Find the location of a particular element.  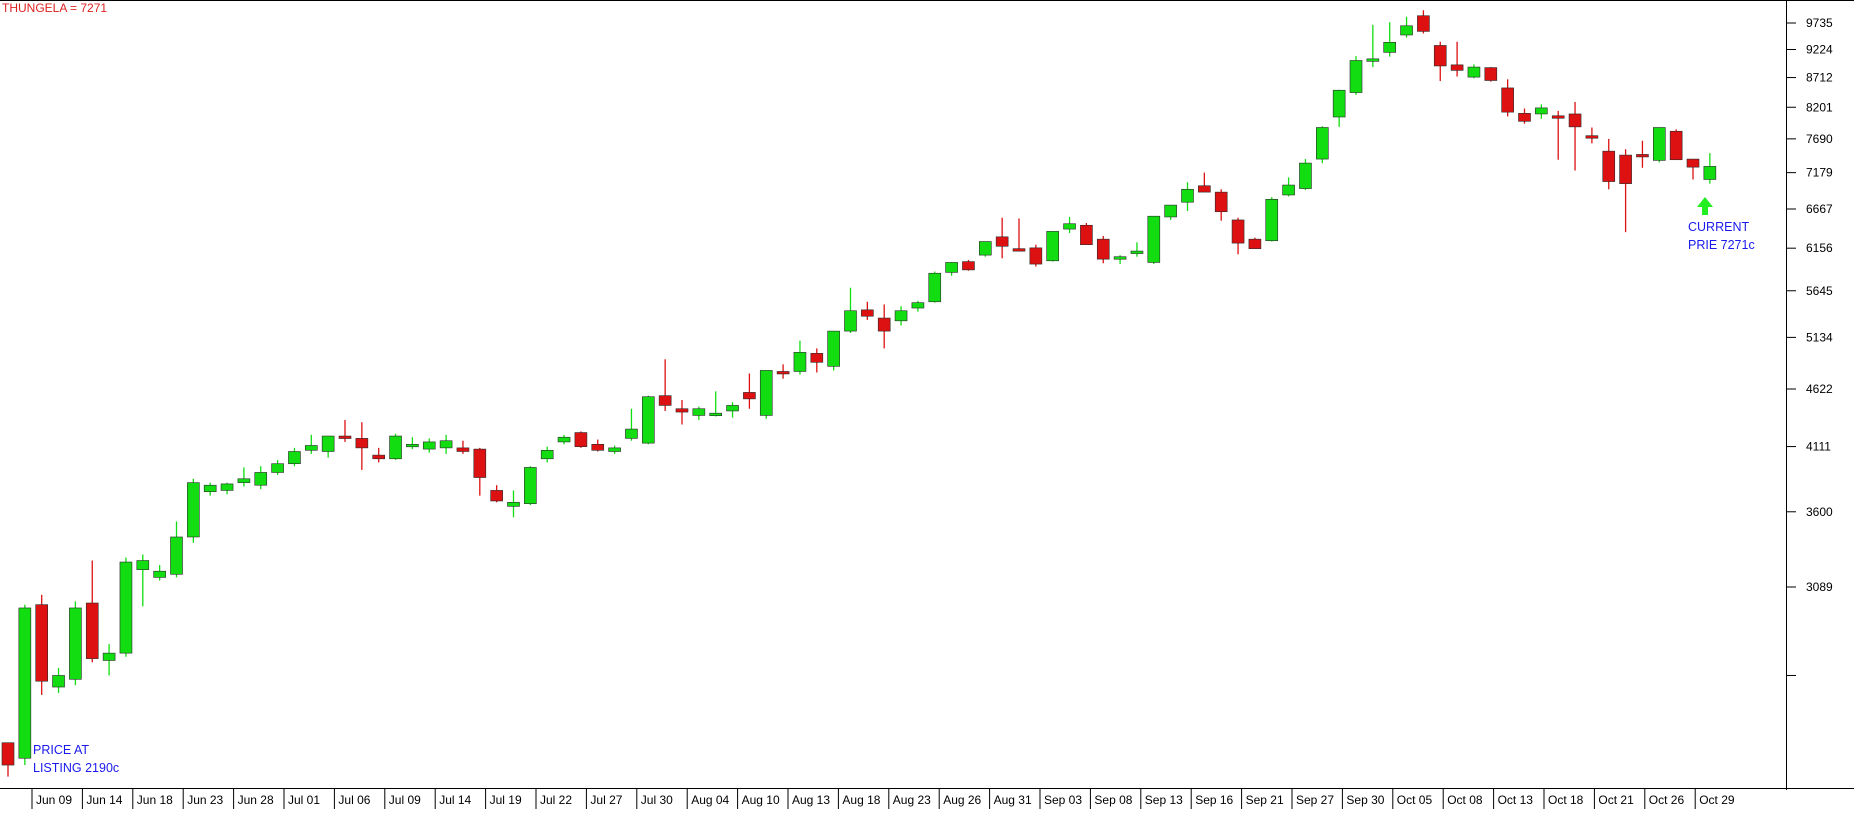

x-tick-label: Jul 01 is located at coordinates (304, 800).